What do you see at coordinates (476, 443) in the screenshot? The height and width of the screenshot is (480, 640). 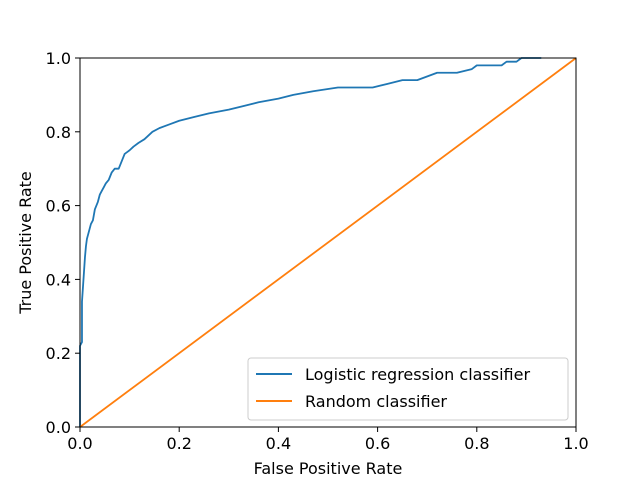 I see `x-tick-label: 0.8` at bounding box center [476, 443].